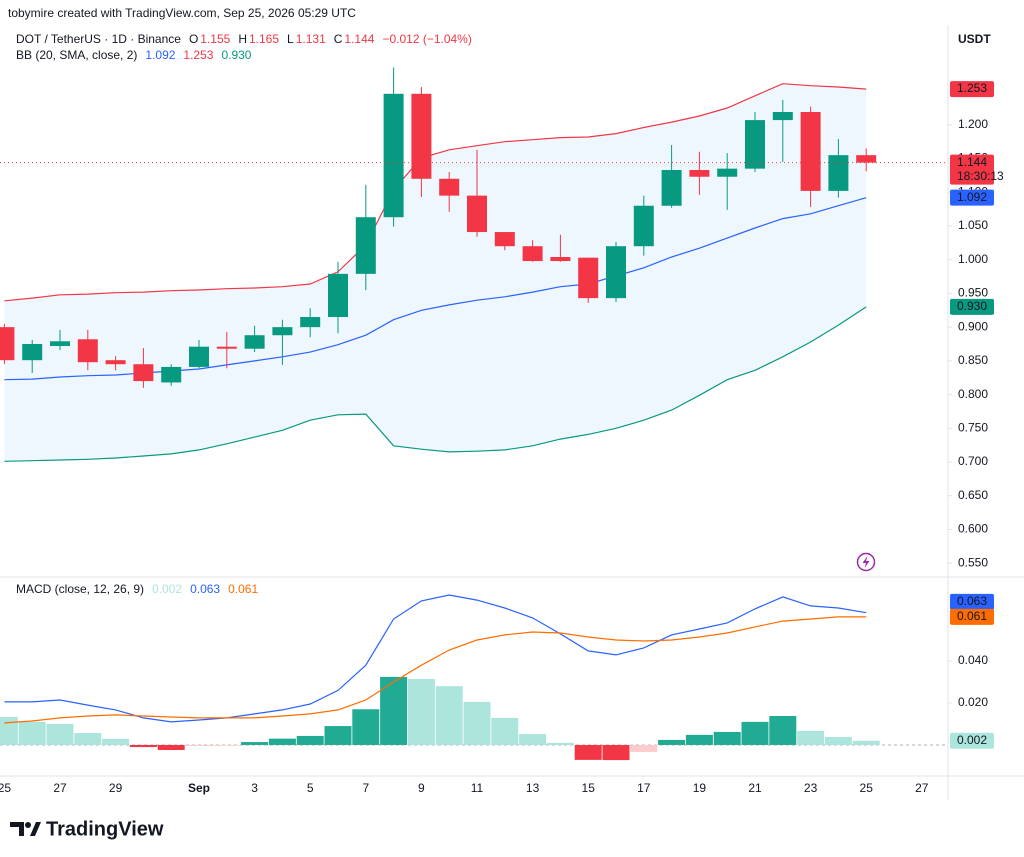  Describe the element at coordinates (236, 55) in the screenshot. I see `bb-value: 0.930` at that location.